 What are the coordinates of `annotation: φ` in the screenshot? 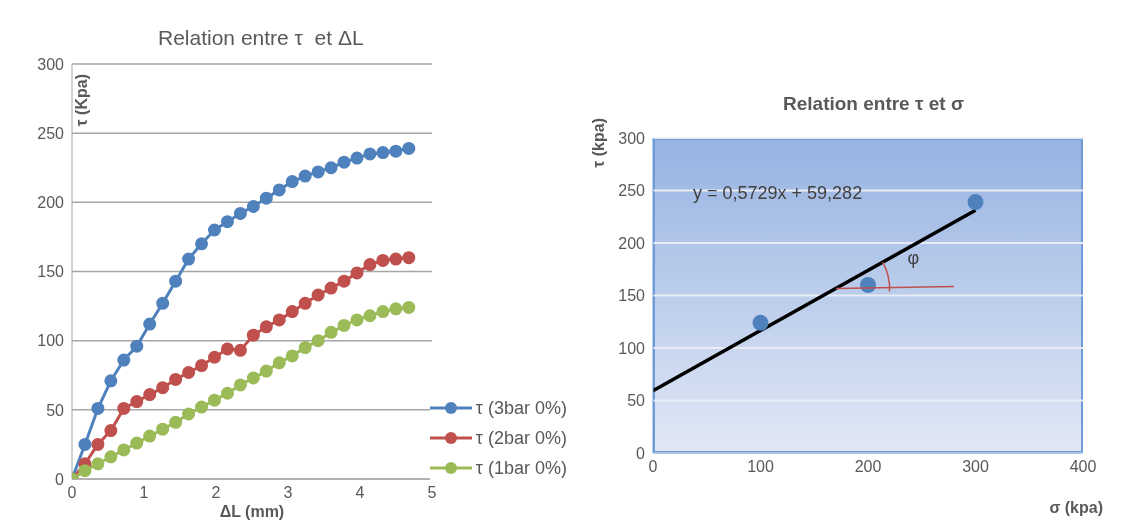 It's located at (913, 259).